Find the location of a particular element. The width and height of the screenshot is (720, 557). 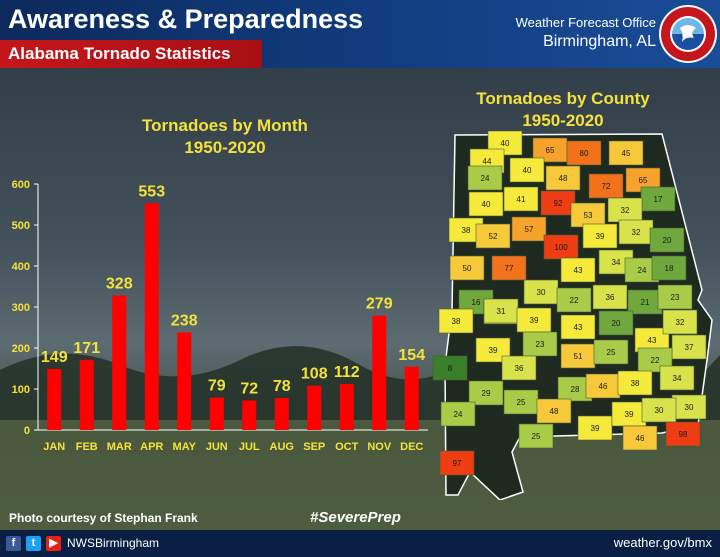

county-count-label: 41 is located at coordinates (521, 199).